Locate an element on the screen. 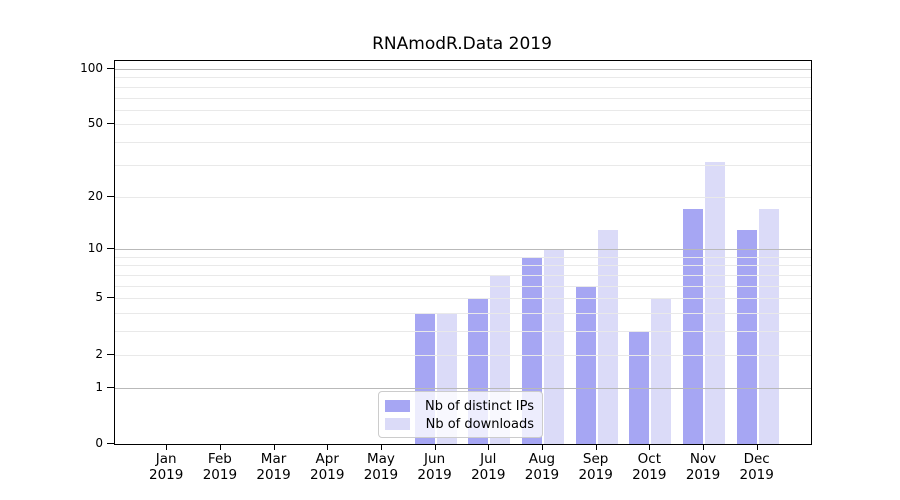  bar-distinct-ips-nov is located at coordinates (693, 326).